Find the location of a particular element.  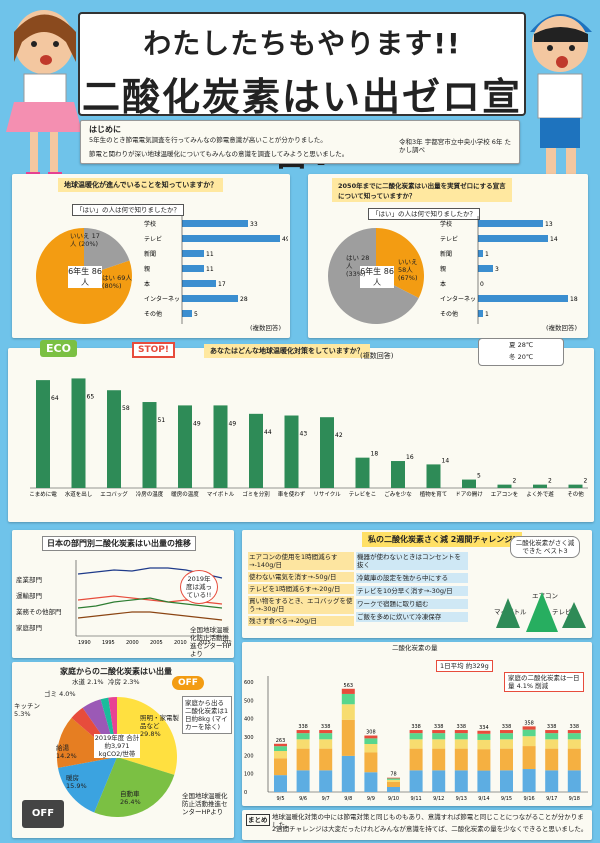

bar-label-2: 新聞 is located at coordinates (150, 254).